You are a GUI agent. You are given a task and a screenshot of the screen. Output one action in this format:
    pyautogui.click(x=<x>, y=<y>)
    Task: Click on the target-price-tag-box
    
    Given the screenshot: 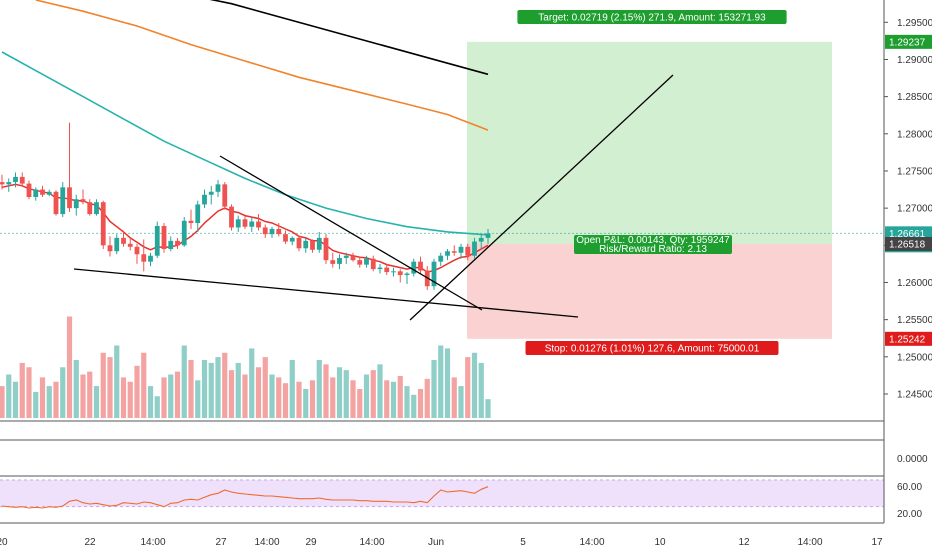 What is the action you would take?
    pyautogui.click(x=908, y=41)
    